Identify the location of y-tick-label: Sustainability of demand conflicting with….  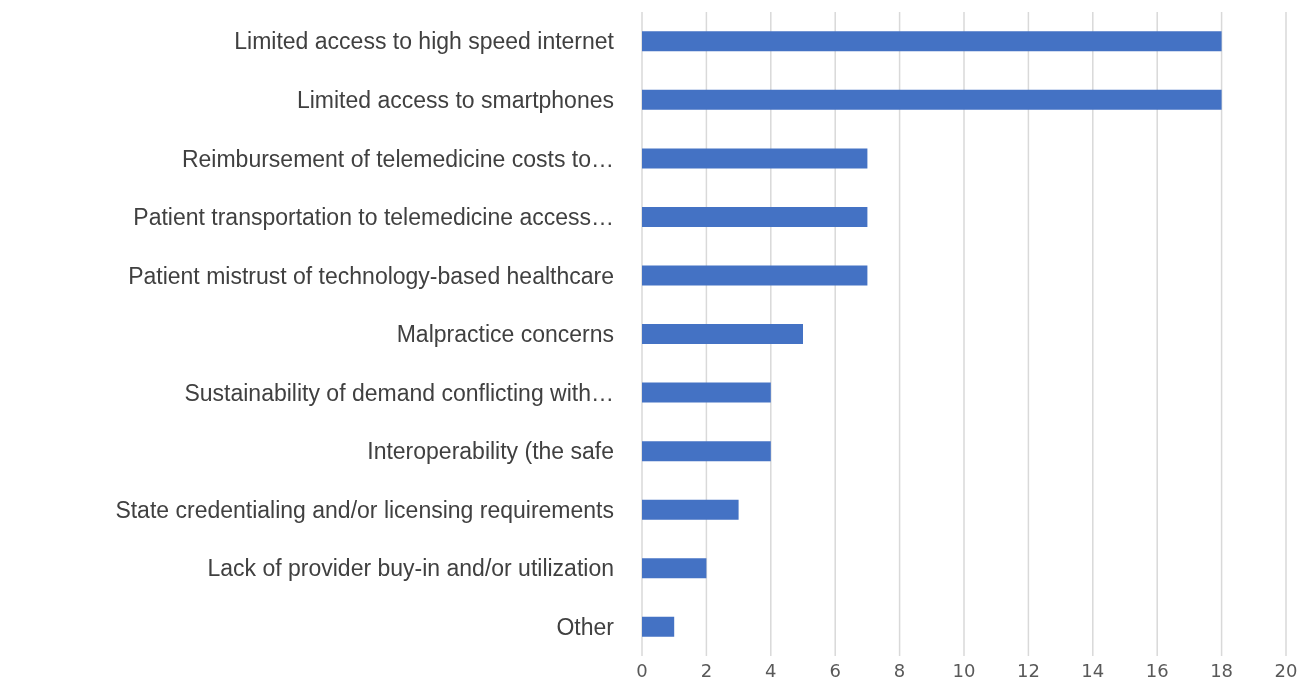
(399, 392).